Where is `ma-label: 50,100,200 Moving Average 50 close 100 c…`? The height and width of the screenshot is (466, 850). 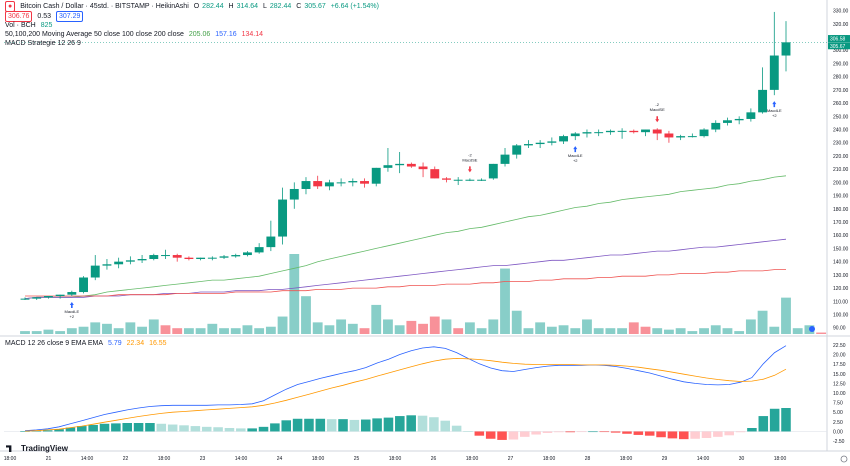
ma-label: 50,100,200 Moving Average 50 close 100 c… is located at coordinates (94, 34).